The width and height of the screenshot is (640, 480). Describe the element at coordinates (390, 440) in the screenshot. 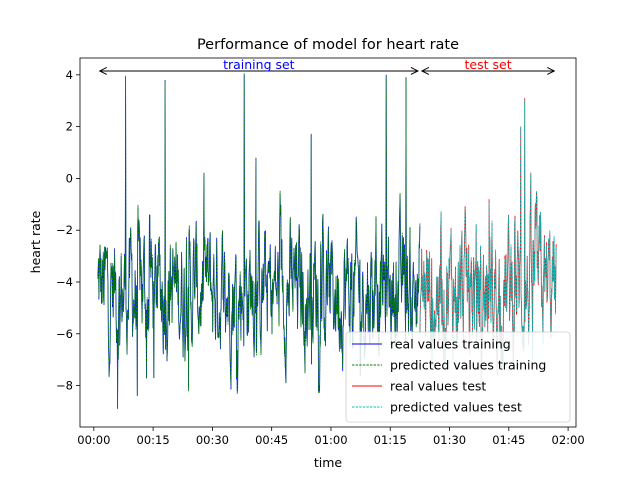

I see `x-tick-label: 01:15` at that location.